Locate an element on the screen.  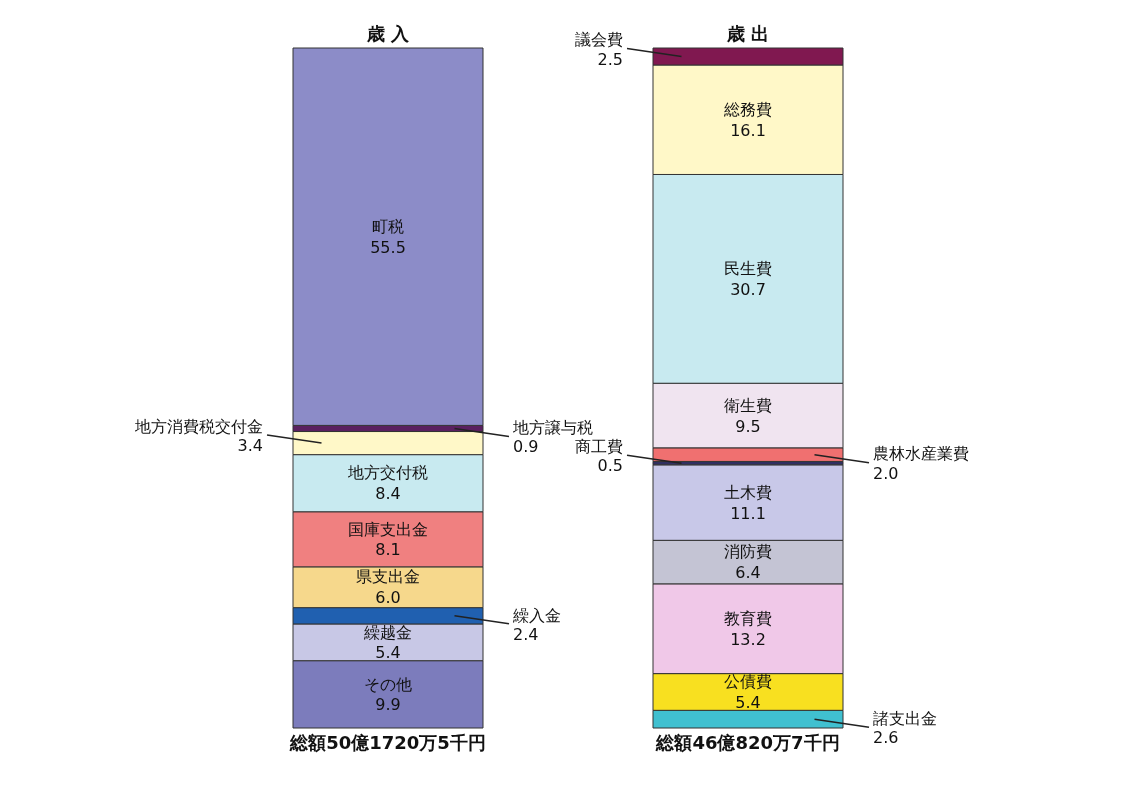
data-label: 0.5 is located at coordinates (610, 466).